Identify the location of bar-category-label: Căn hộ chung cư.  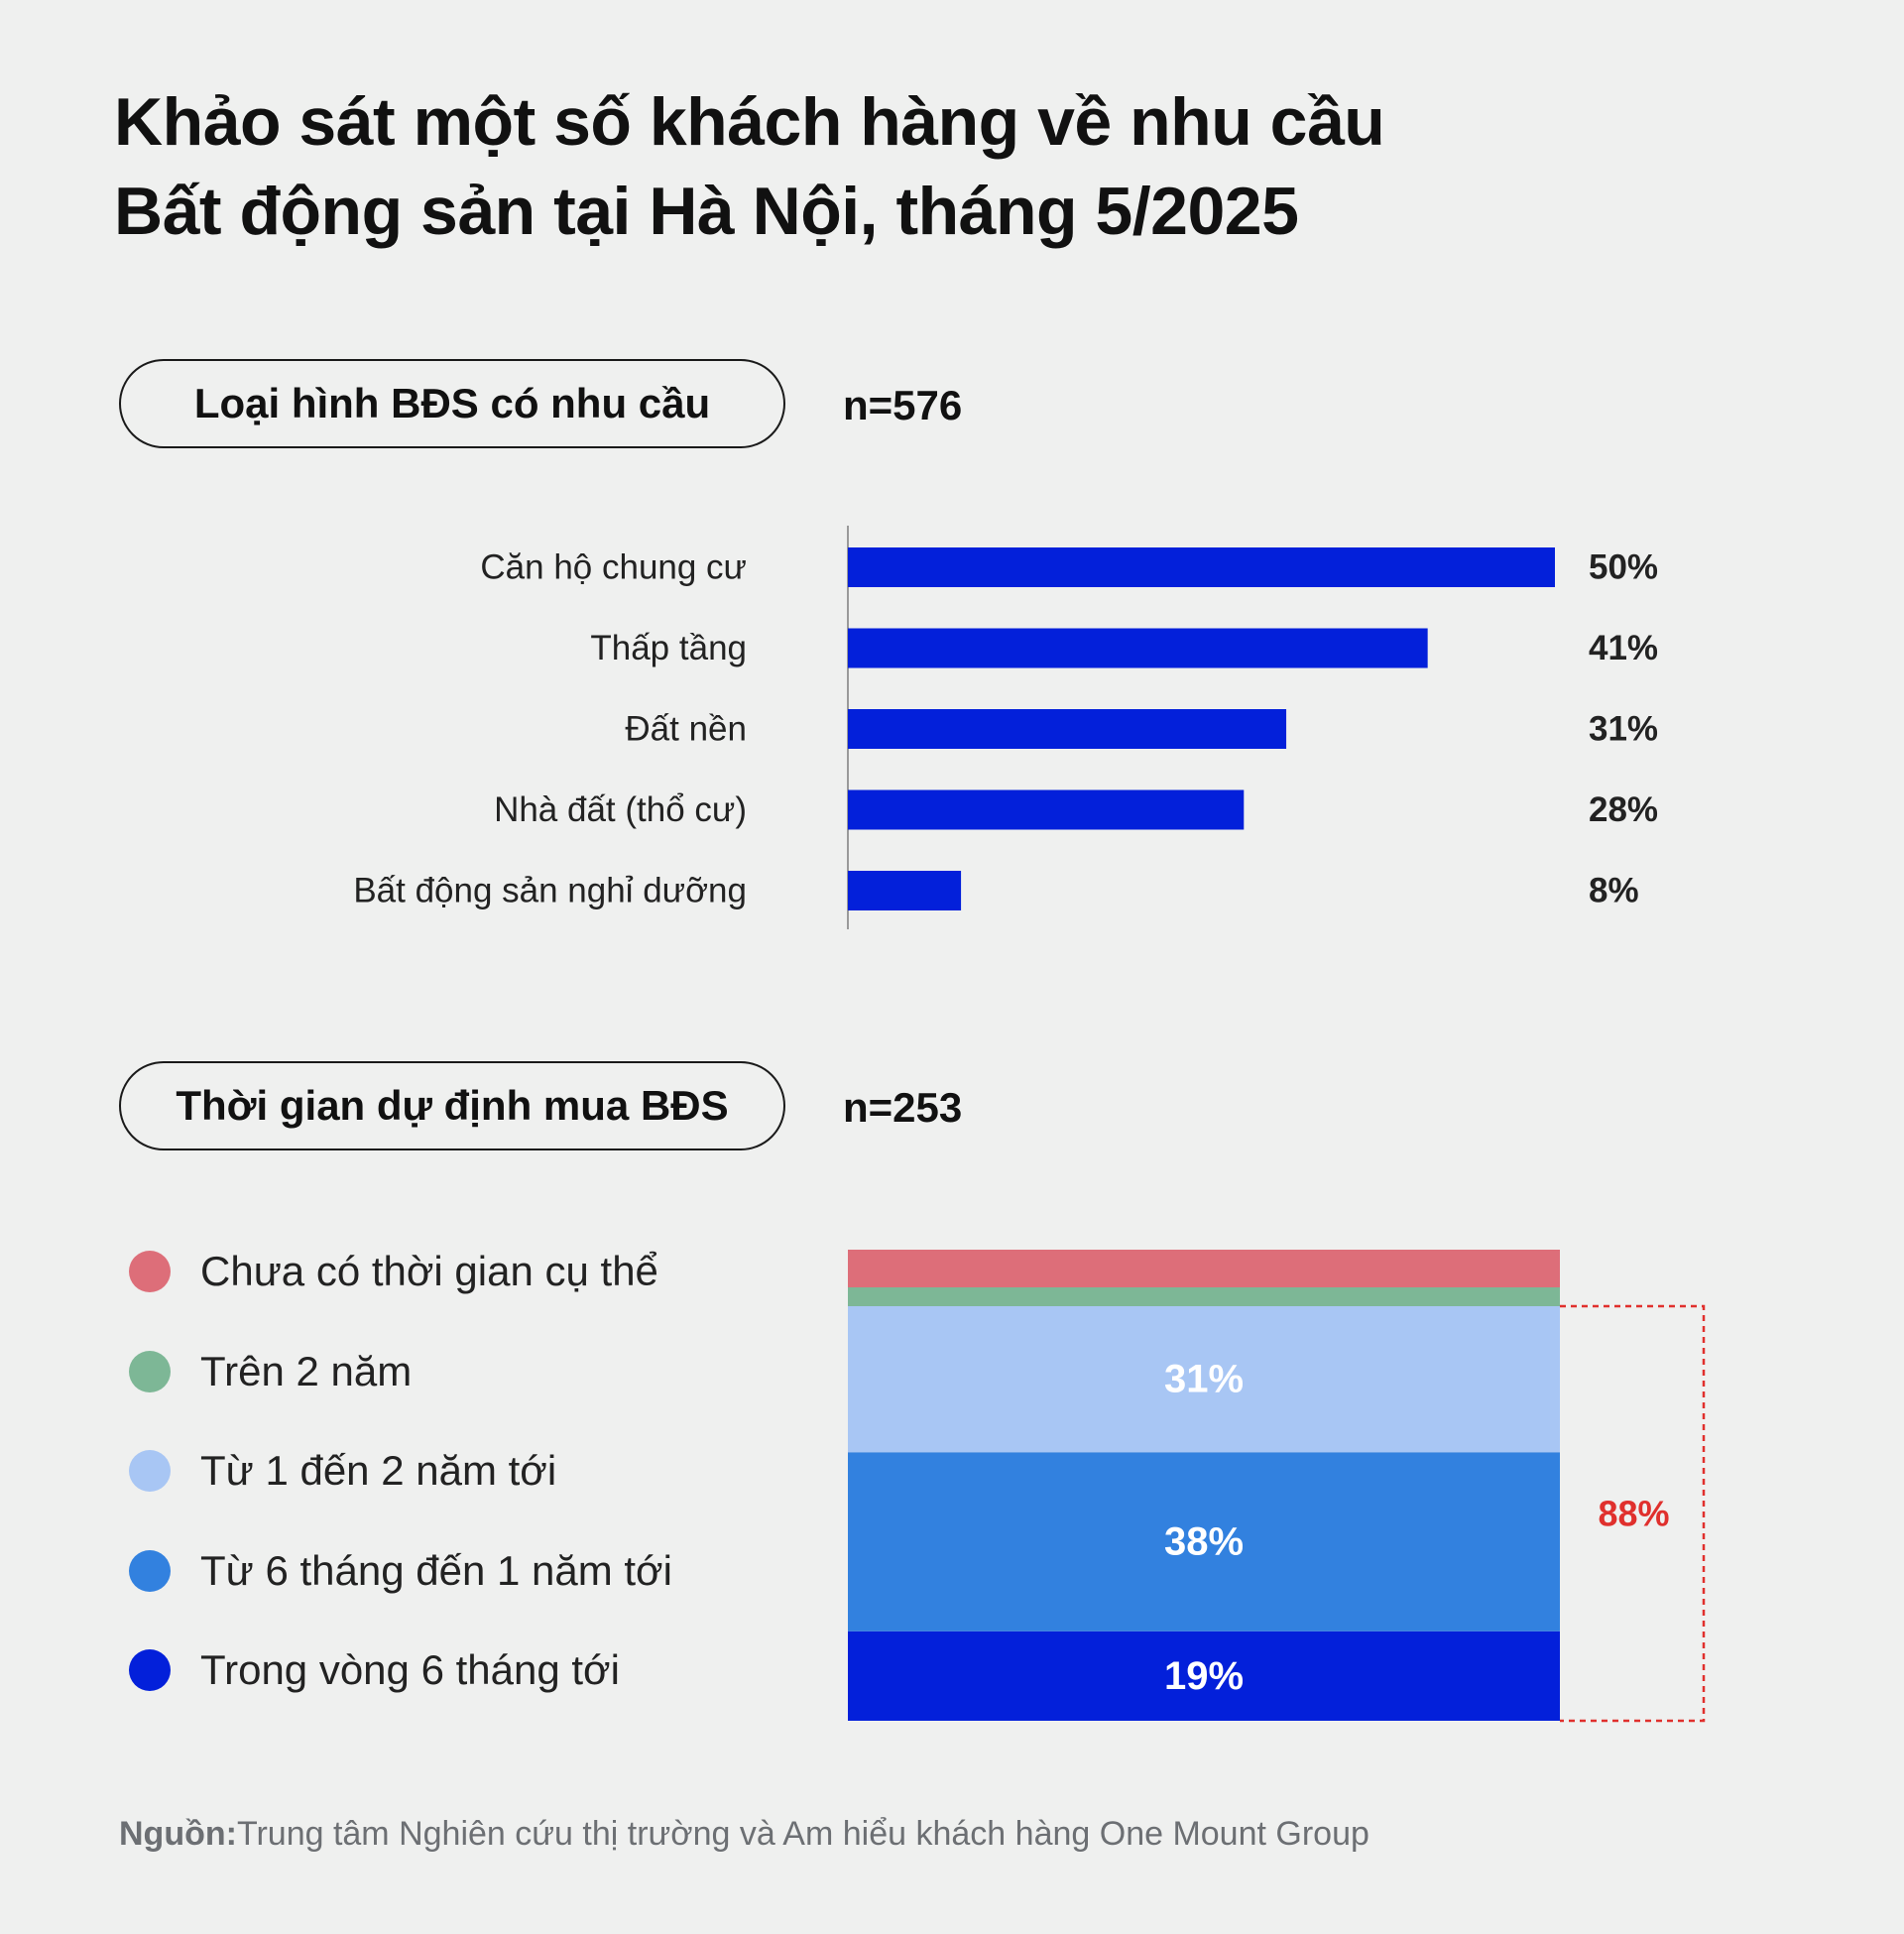
(613, 567).